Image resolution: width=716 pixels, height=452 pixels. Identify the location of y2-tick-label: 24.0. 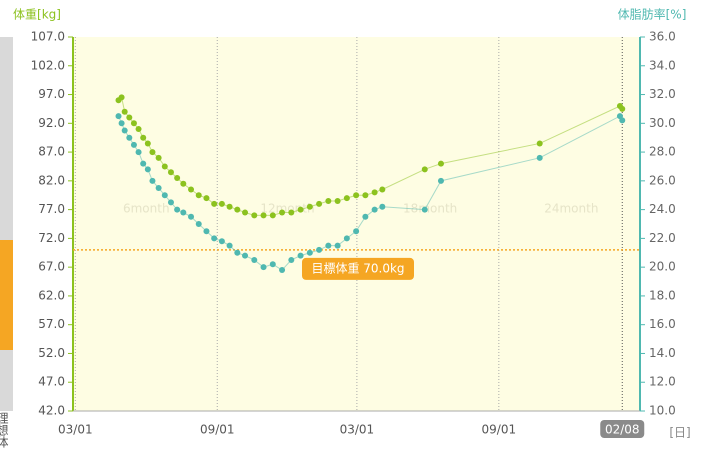
(662, 209).